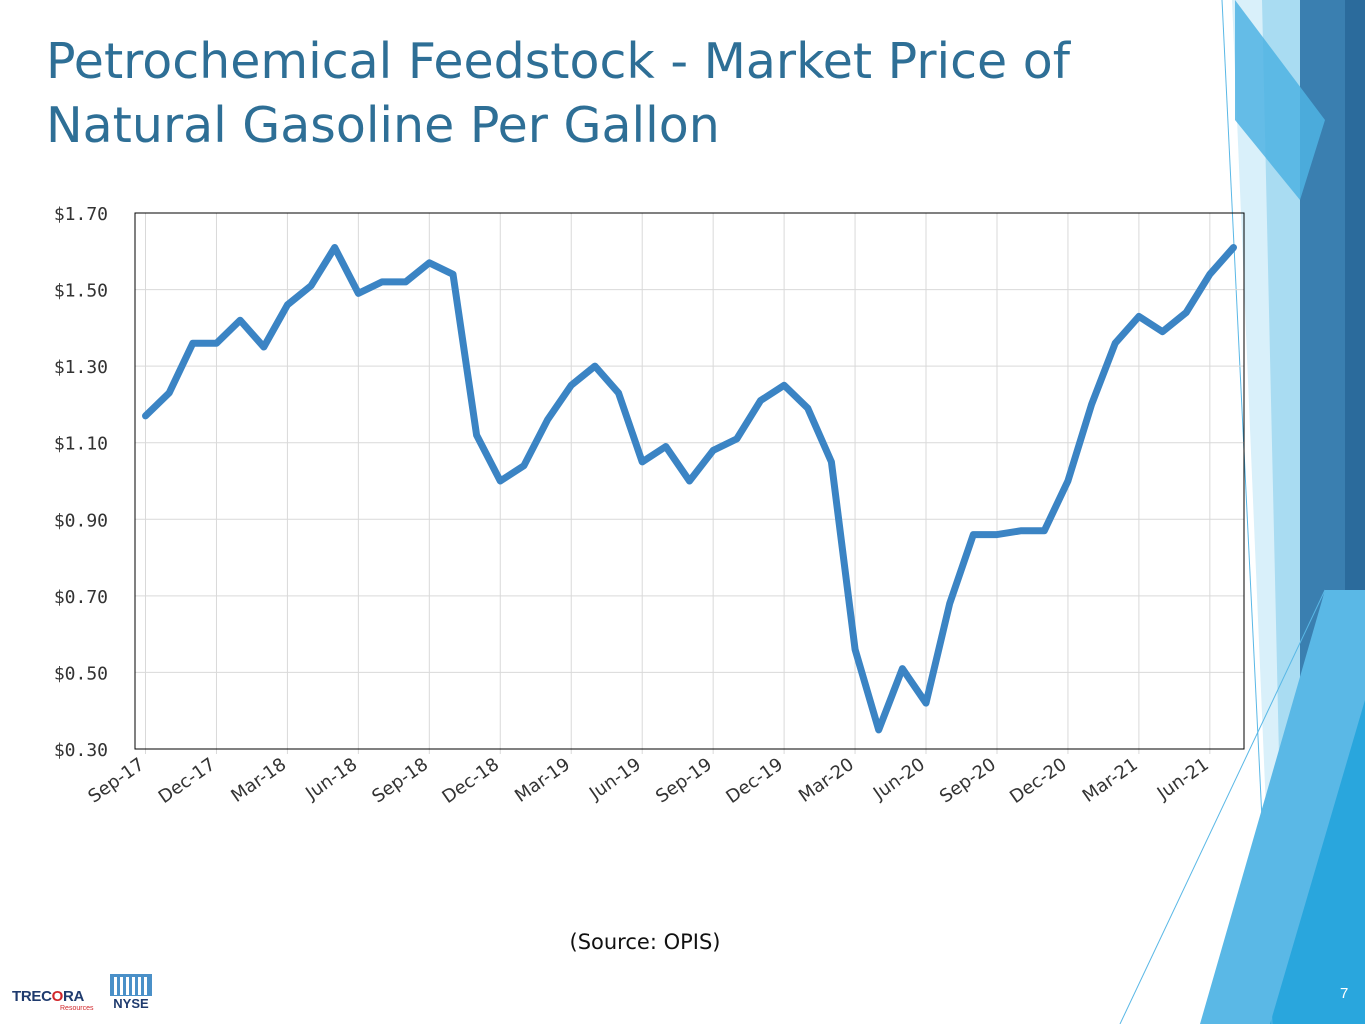 This screenshot has height=1024, width=1365. What do you see at coordinates (1317, 862) in the screenshot?
I see `accent-triangle-bottom-deep` at bounding box center [1317, 862].